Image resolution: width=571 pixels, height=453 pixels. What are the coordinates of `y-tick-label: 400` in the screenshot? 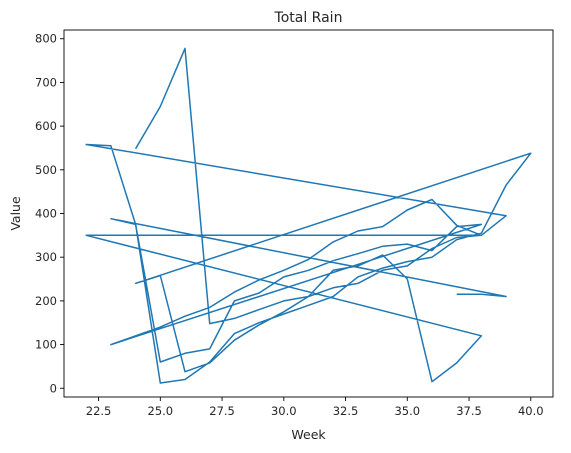 It's located at (46, 214).